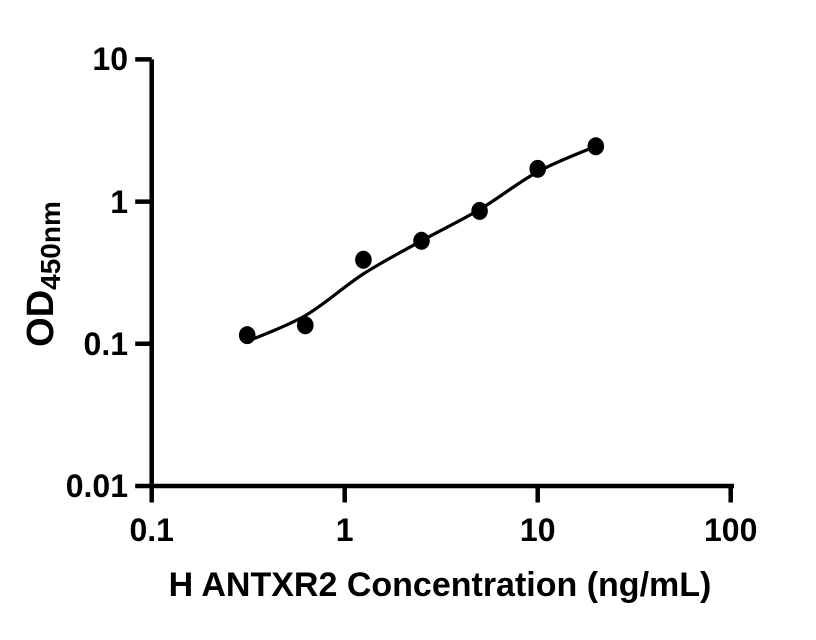  I want to click on y-tick-label: 1, so click(119, 201).